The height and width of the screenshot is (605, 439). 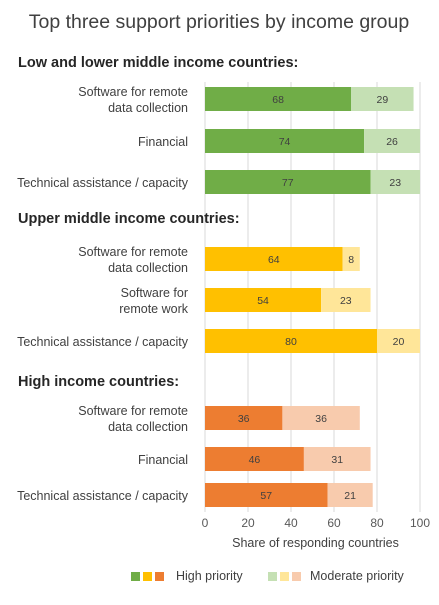 What do you see at coordinates (98, 382) in the screenshot?
I see `group-header: High income countries:` at bounding box center [98, 382].